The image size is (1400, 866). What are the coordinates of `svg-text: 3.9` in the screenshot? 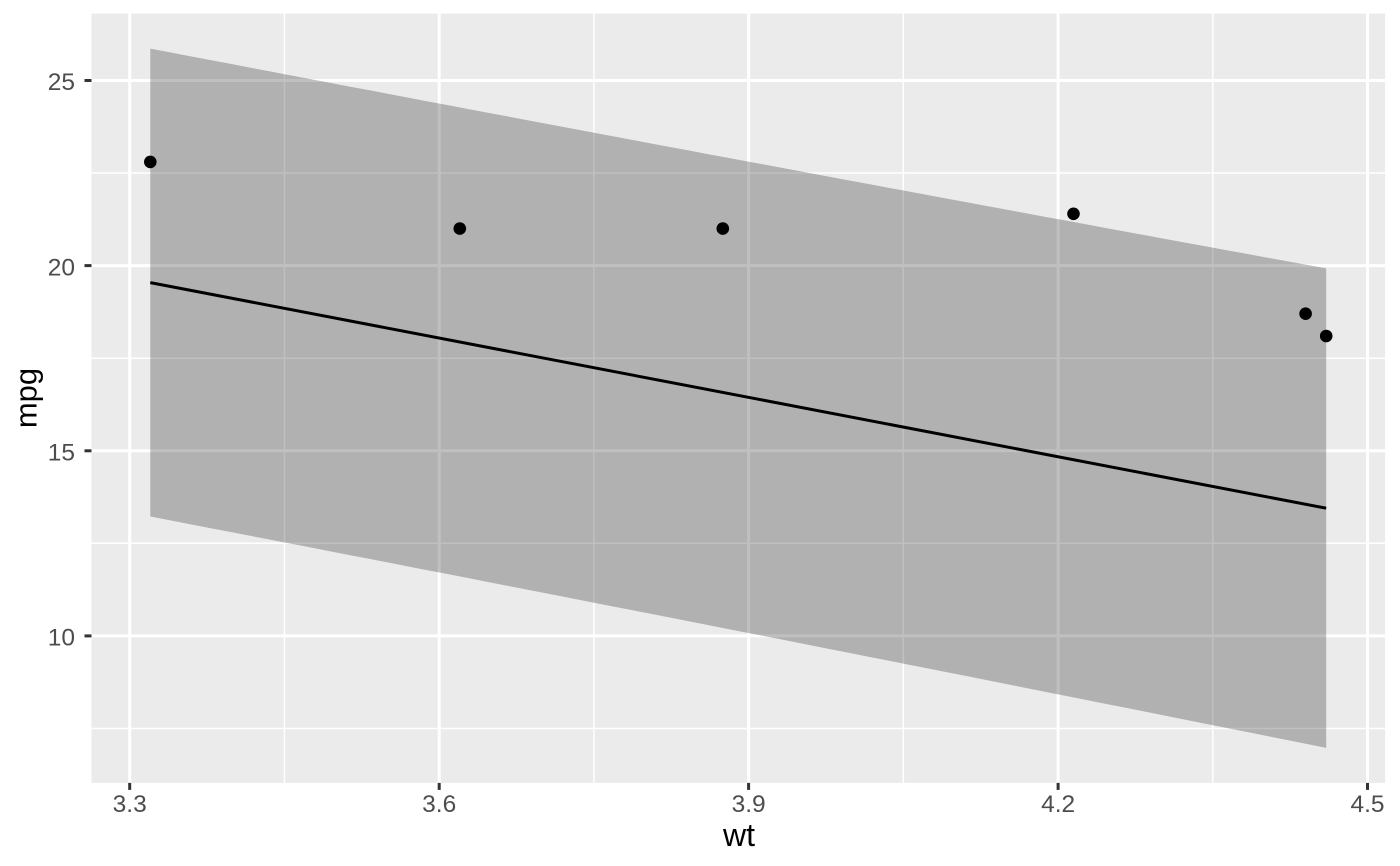 It's located at (749, 804).